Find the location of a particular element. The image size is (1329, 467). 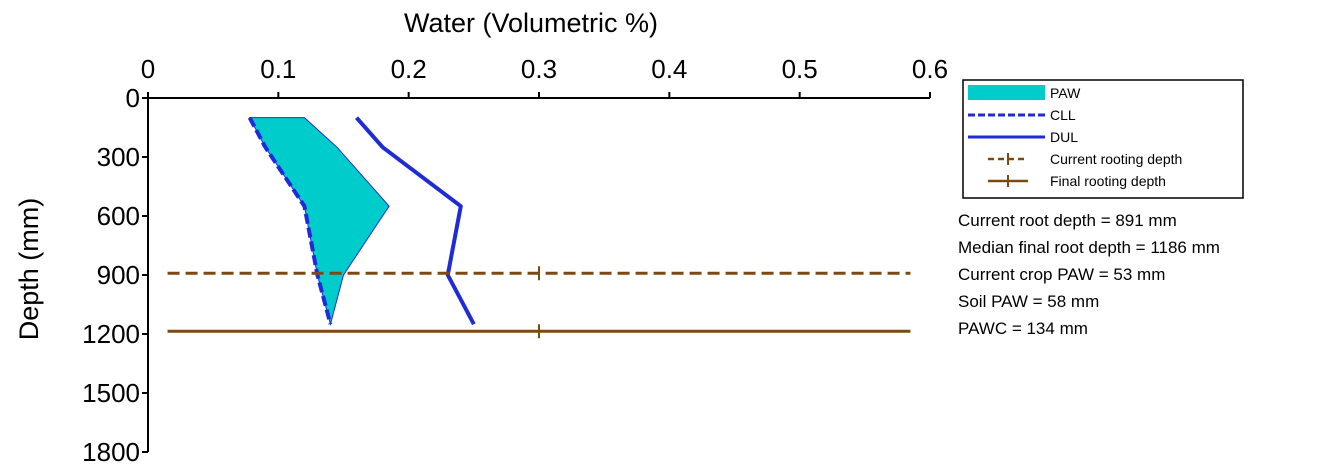

y-tick-label: 0 is located at coordinates (133, 98).